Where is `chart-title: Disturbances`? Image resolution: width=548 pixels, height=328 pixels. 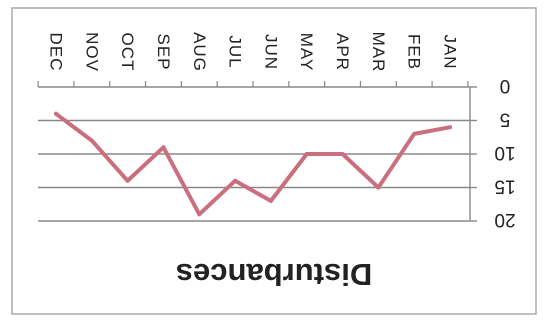 chart-title: Disturbances is located at coordinates (274, 274).